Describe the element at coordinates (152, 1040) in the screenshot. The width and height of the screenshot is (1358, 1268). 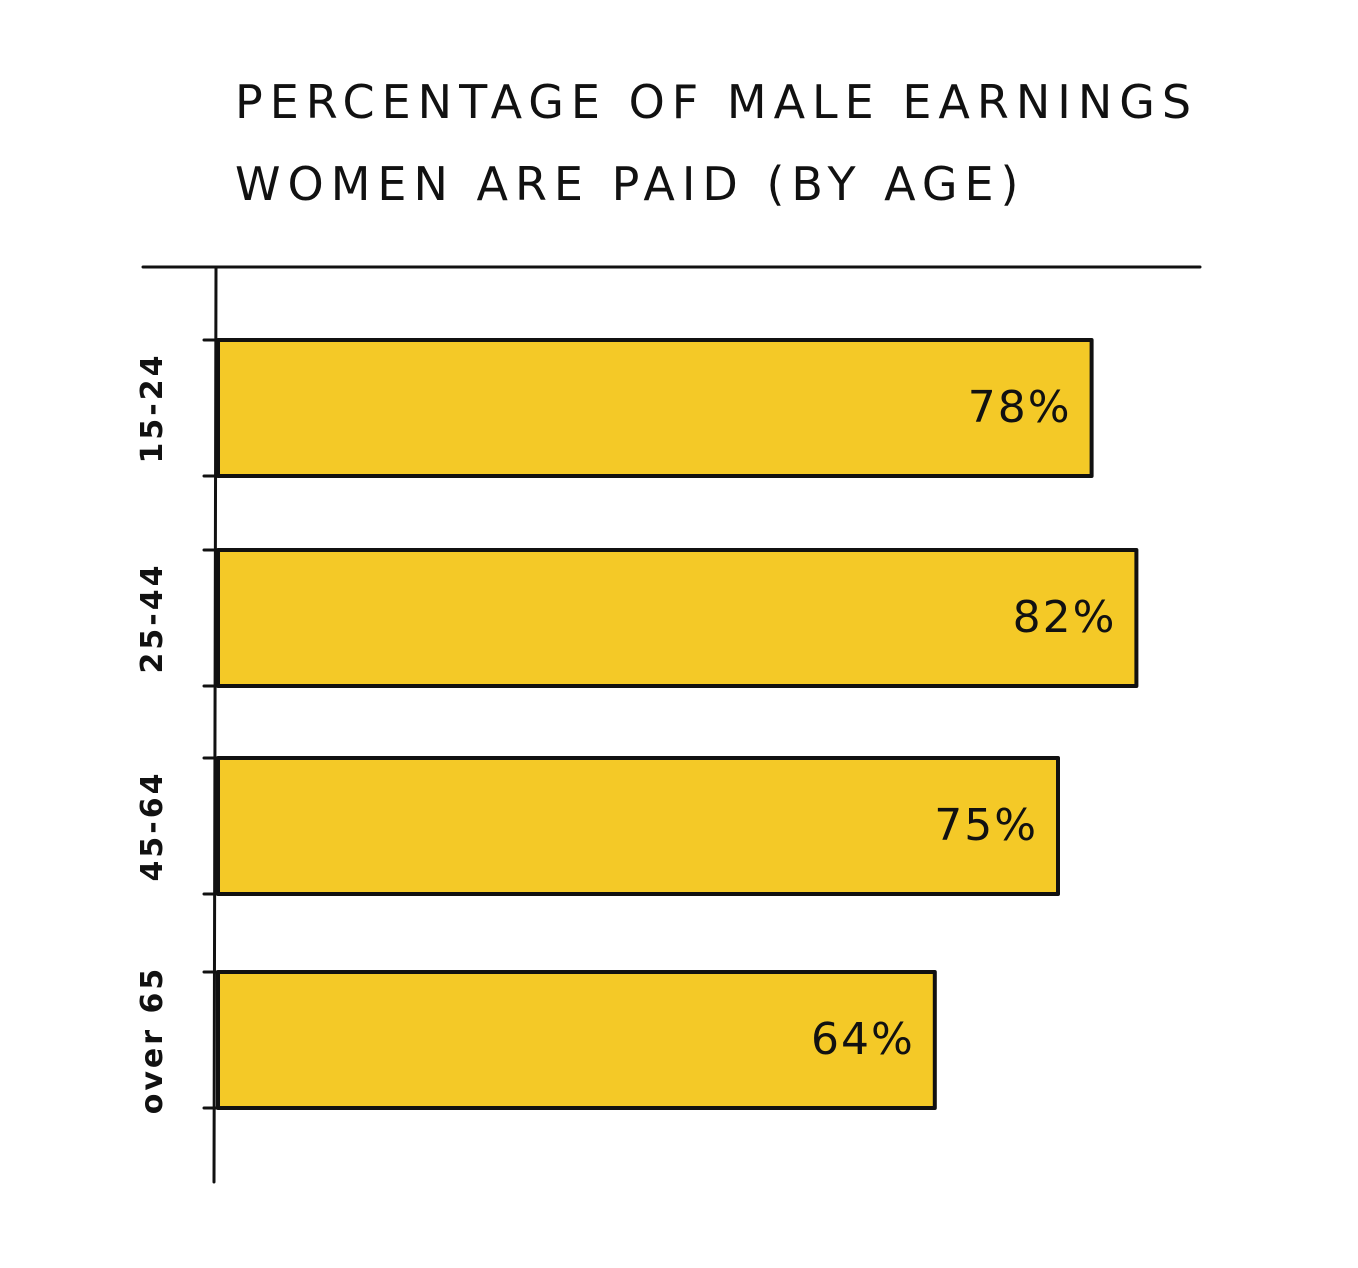
I see `category-label: over 65` at that location.